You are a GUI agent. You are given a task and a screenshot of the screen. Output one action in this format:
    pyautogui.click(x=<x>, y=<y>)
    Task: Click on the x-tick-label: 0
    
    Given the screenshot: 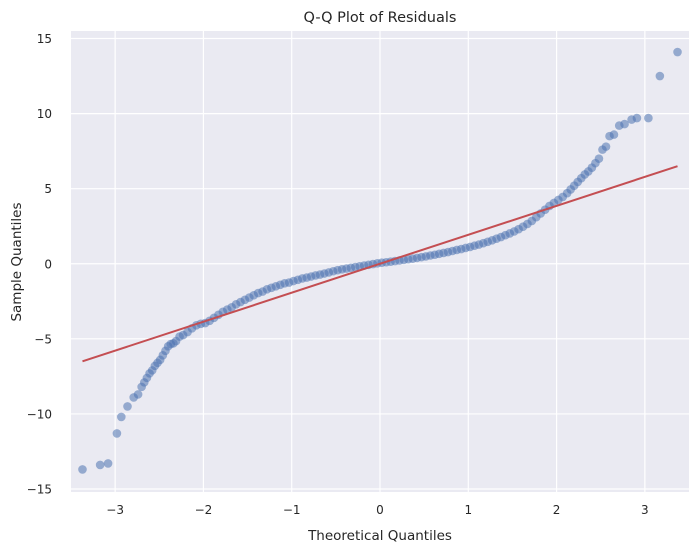 What is the action you would take?
    pyautogui.click(x=380, y=510)
    